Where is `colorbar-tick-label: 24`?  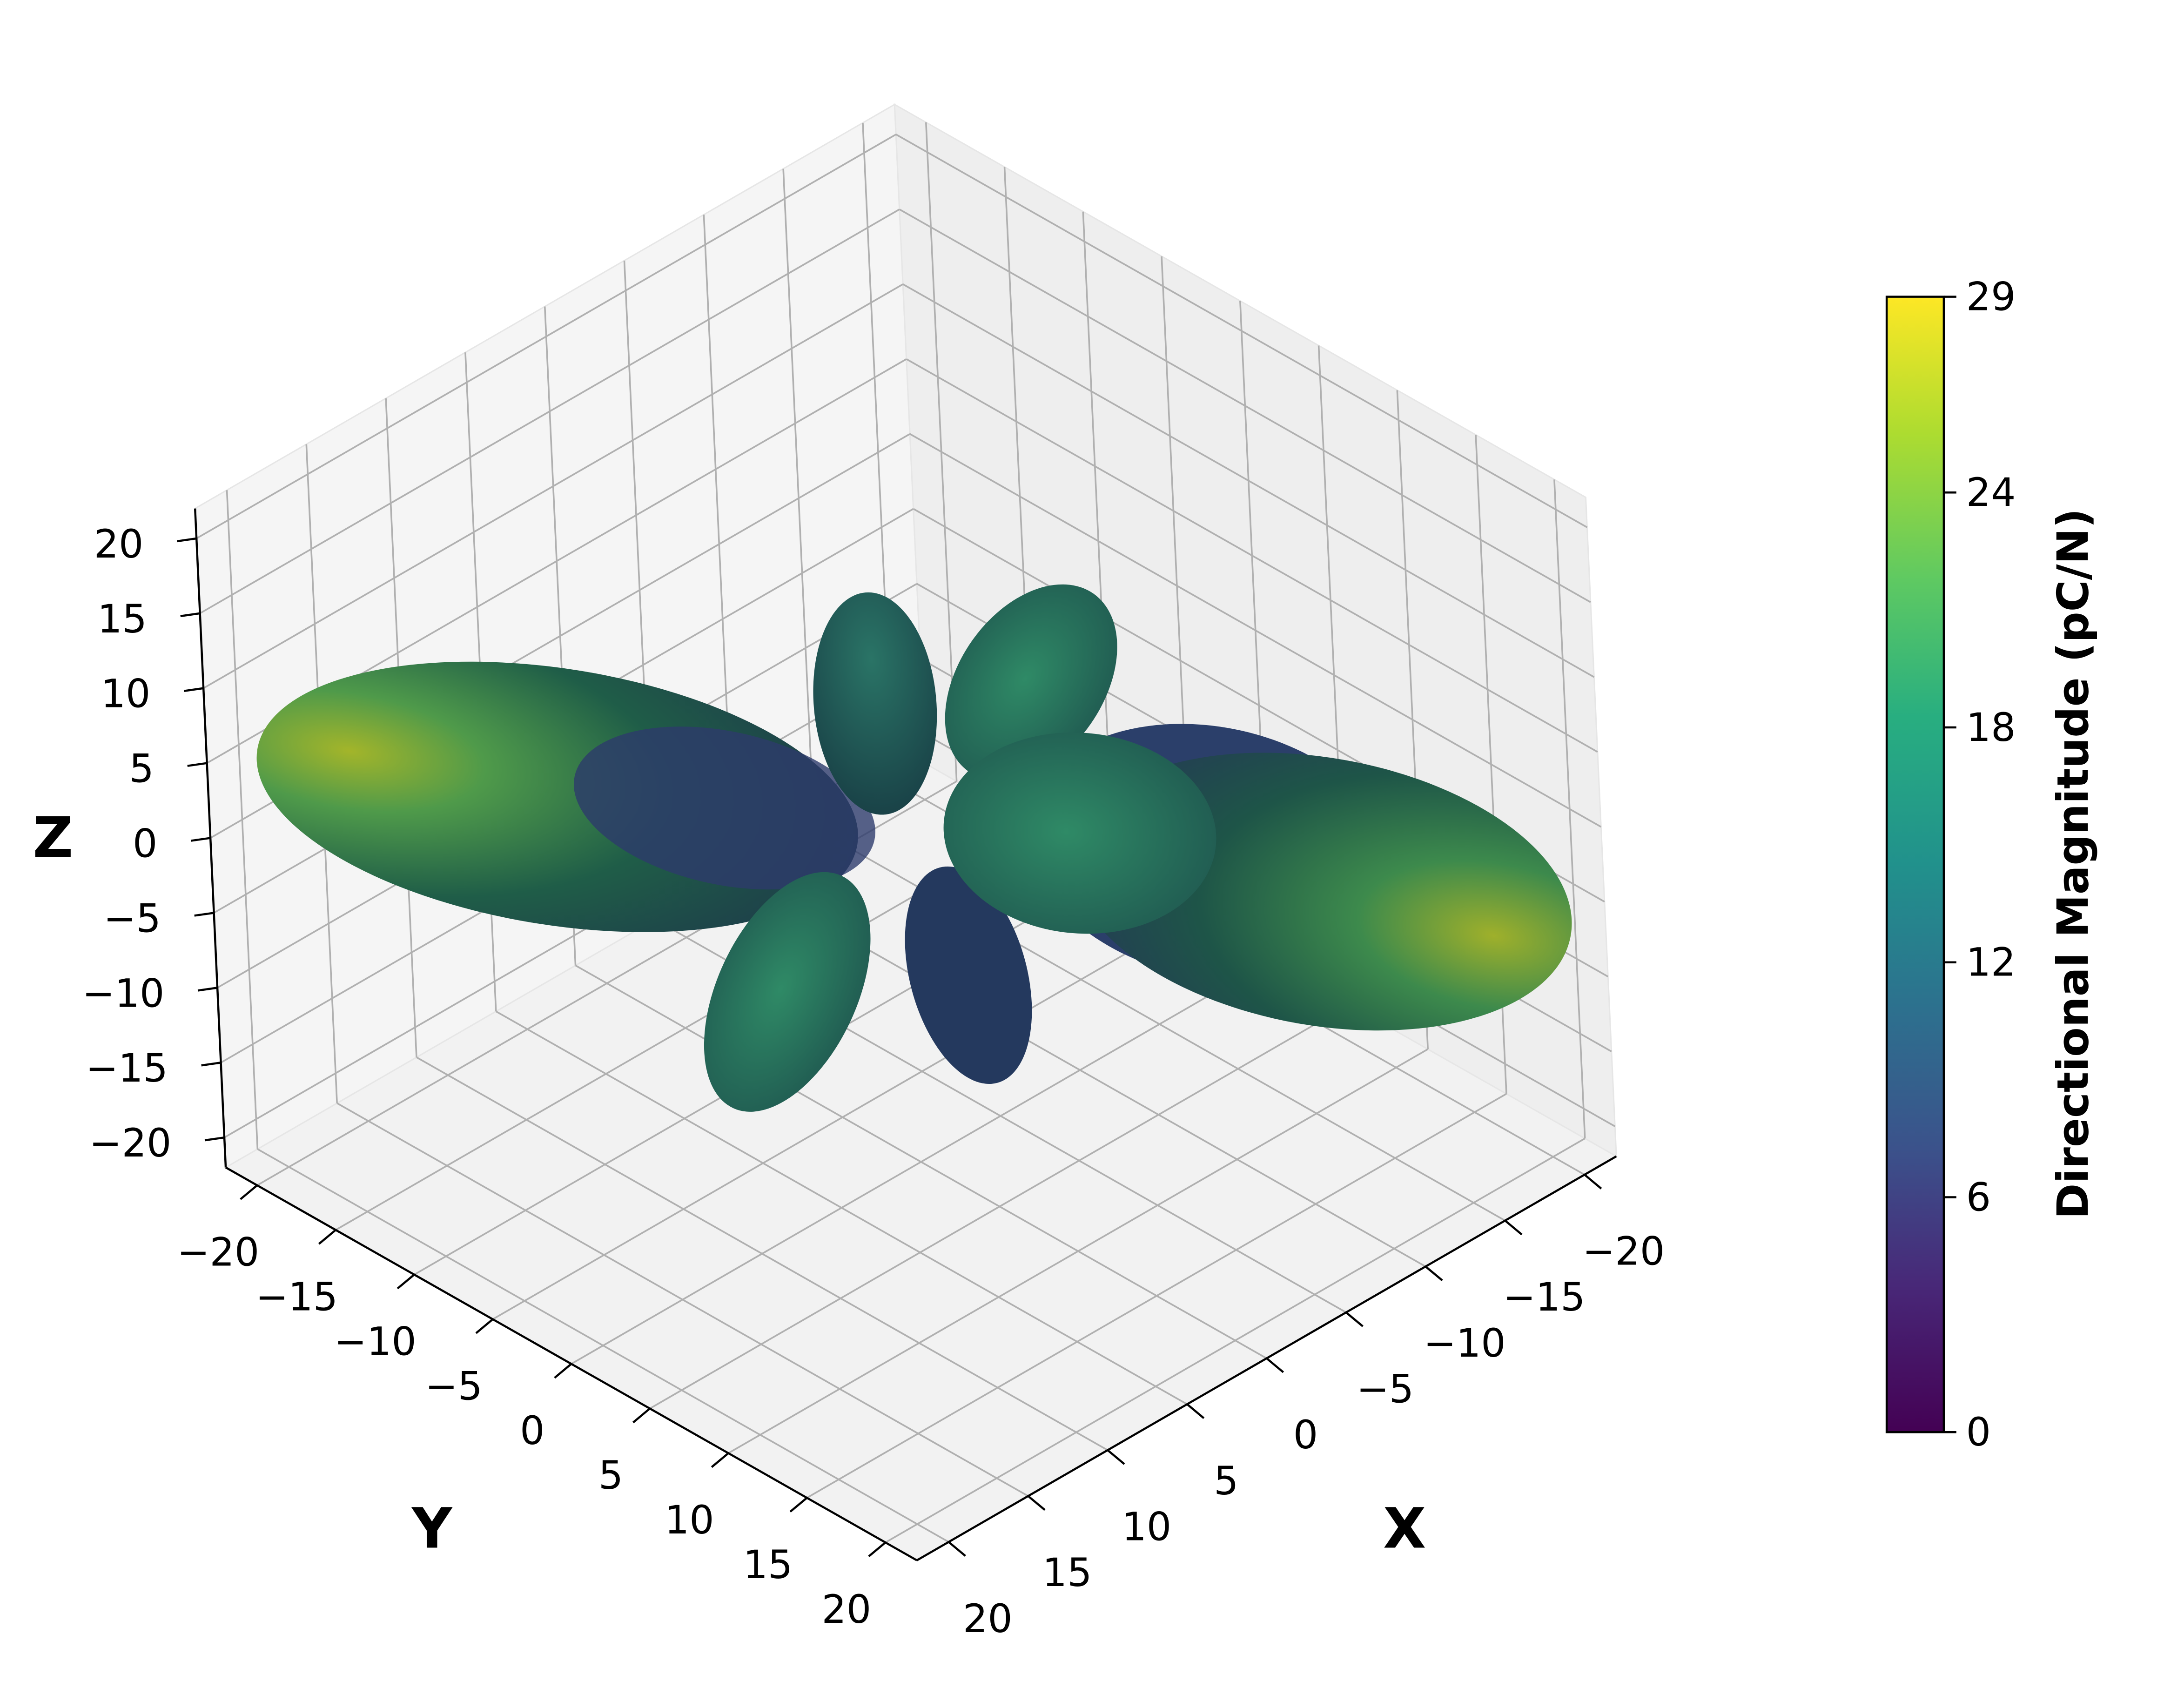 colorbar-tick-label: 24 is located at coordinates (1991, 492).